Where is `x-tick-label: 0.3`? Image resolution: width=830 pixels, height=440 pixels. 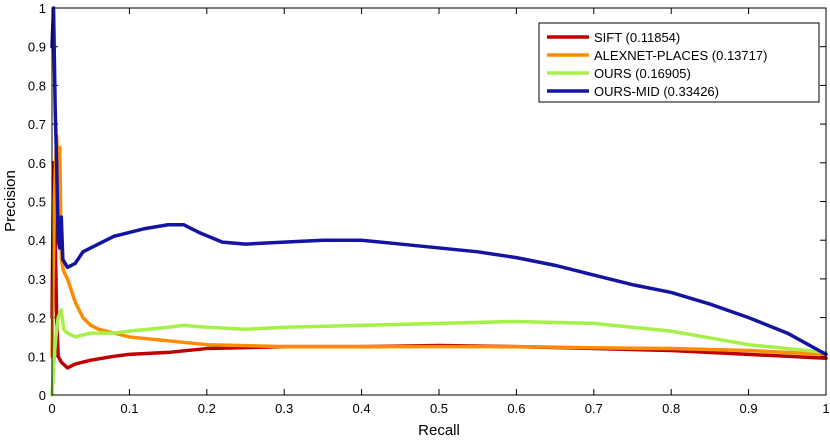
x-tick-label: 0.3 is located at coordinates (284, 408).